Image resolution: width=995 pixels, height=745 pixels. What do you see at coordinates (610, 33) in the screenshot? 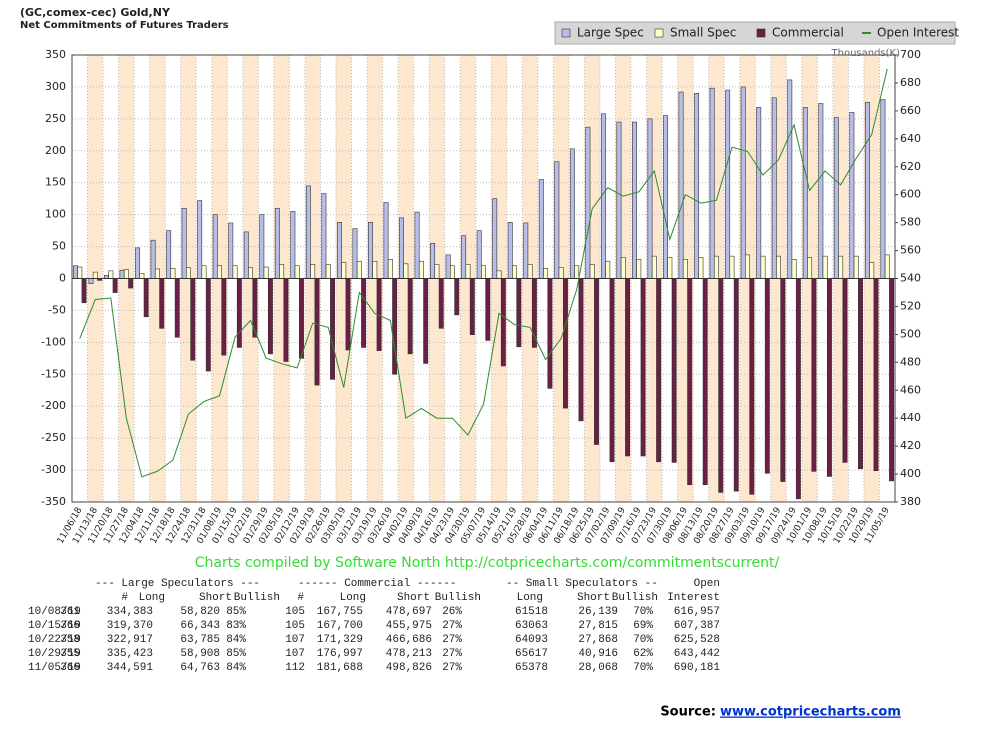
I see `legend-label: Large Spec` at bounding box center [610, 33].